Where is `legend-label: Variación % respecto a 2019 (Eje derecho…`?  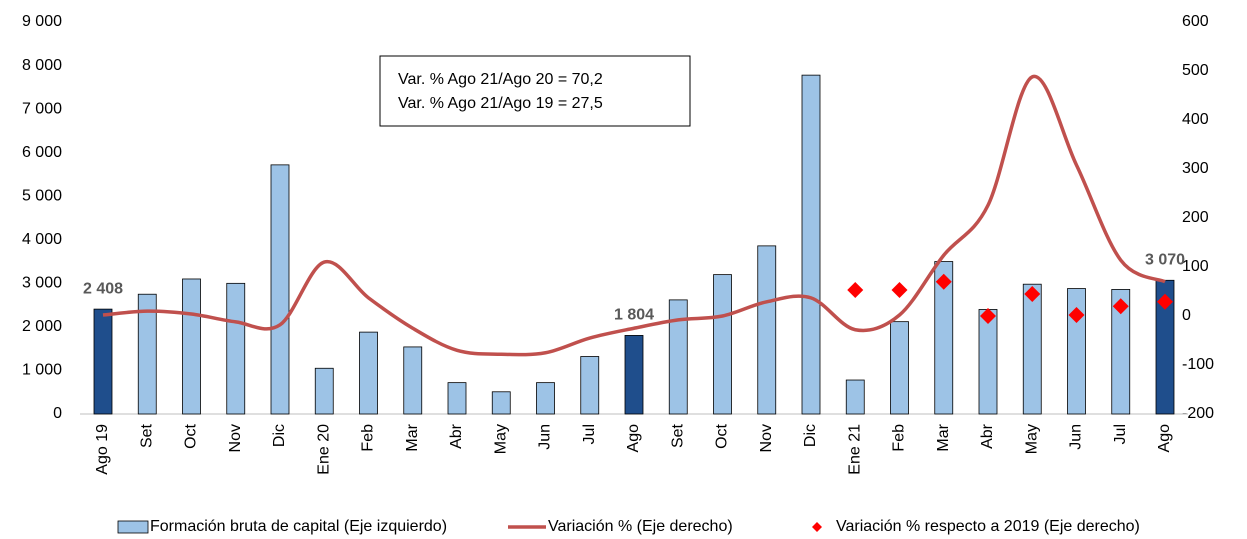
legend-label: Variación % respecto a 2019 (Eje derecho… is located at coordinates (988, 526).